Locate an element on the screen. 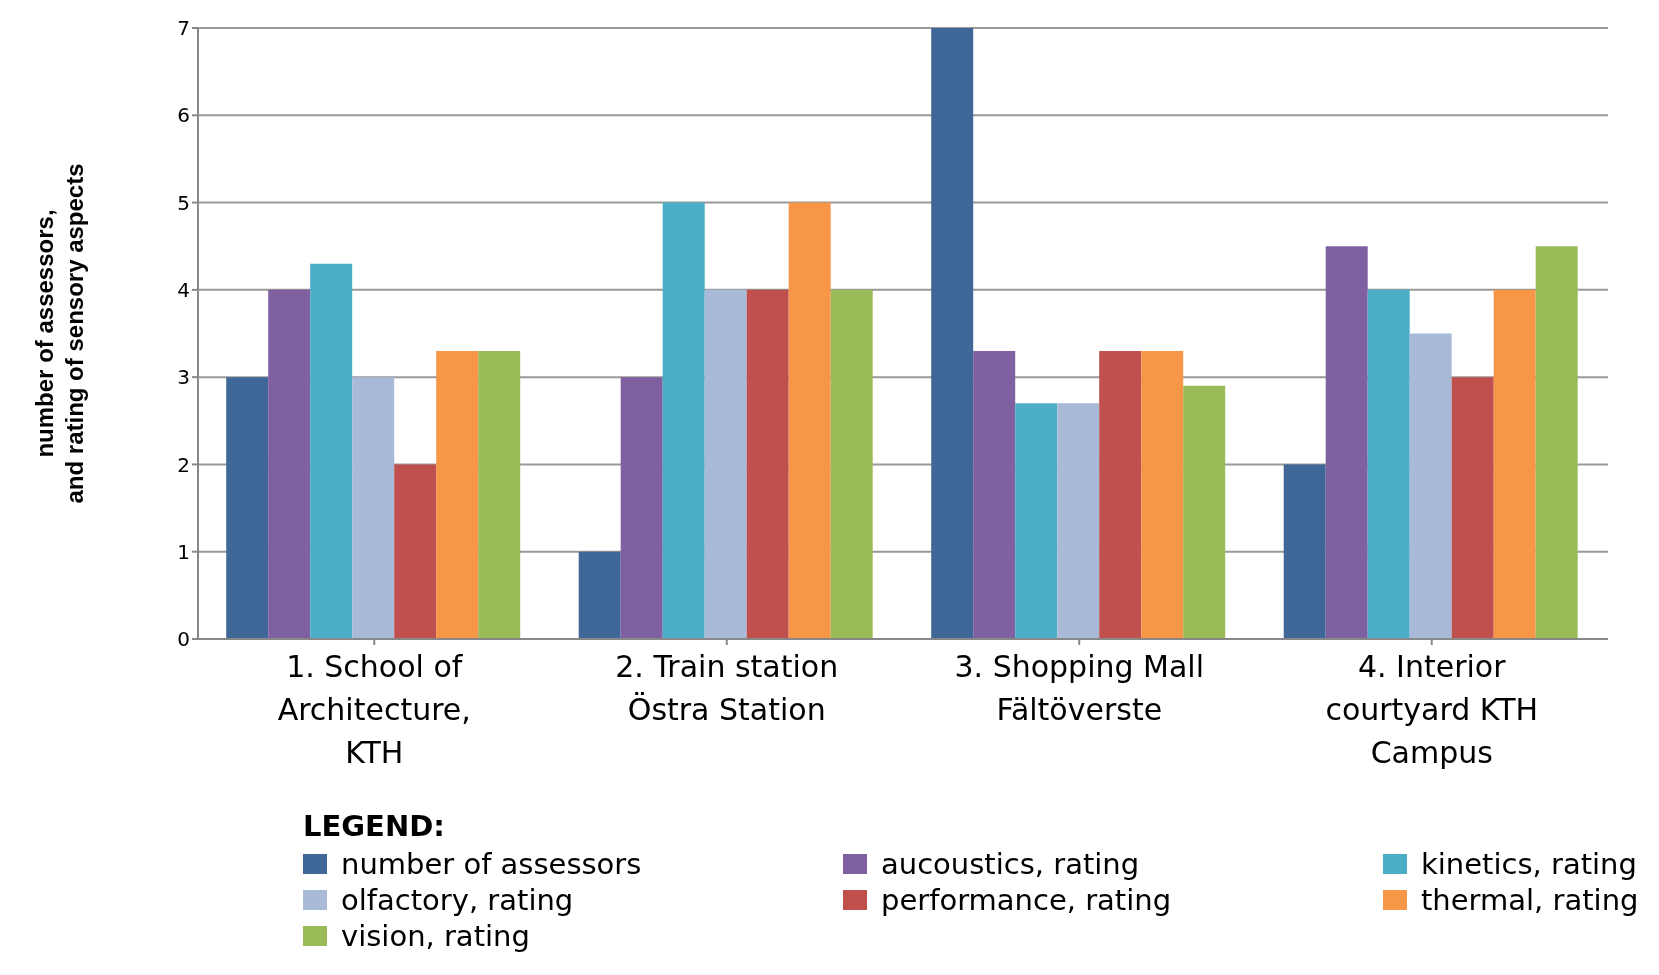 The width and height of the screenshot is (1659, 975). legend-label: thermal, rating is located at coordinates (1530, 900).